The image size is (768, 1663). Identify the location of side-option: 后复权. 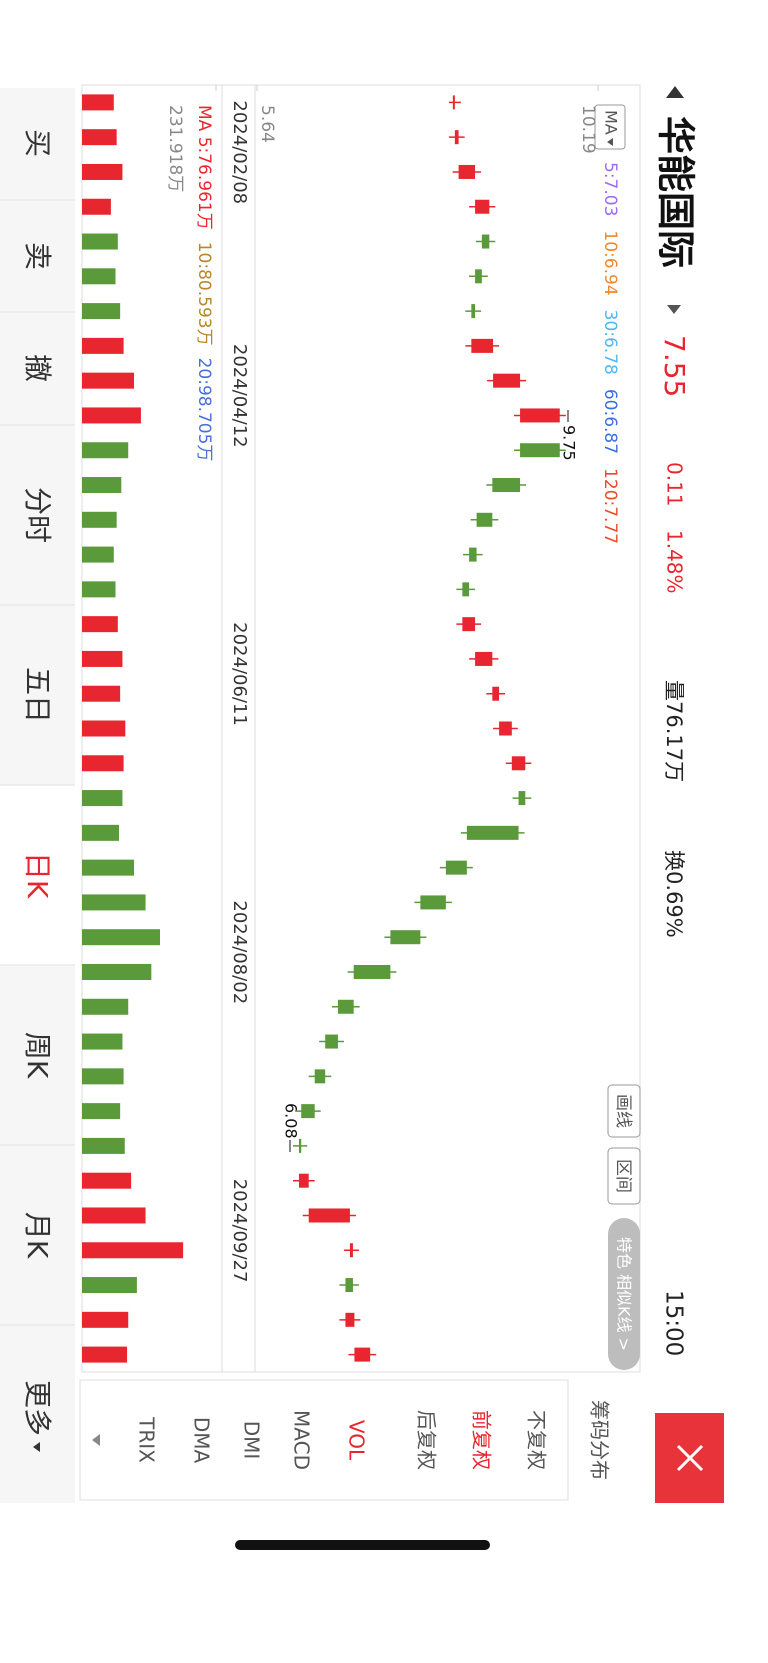
(427, 1440).